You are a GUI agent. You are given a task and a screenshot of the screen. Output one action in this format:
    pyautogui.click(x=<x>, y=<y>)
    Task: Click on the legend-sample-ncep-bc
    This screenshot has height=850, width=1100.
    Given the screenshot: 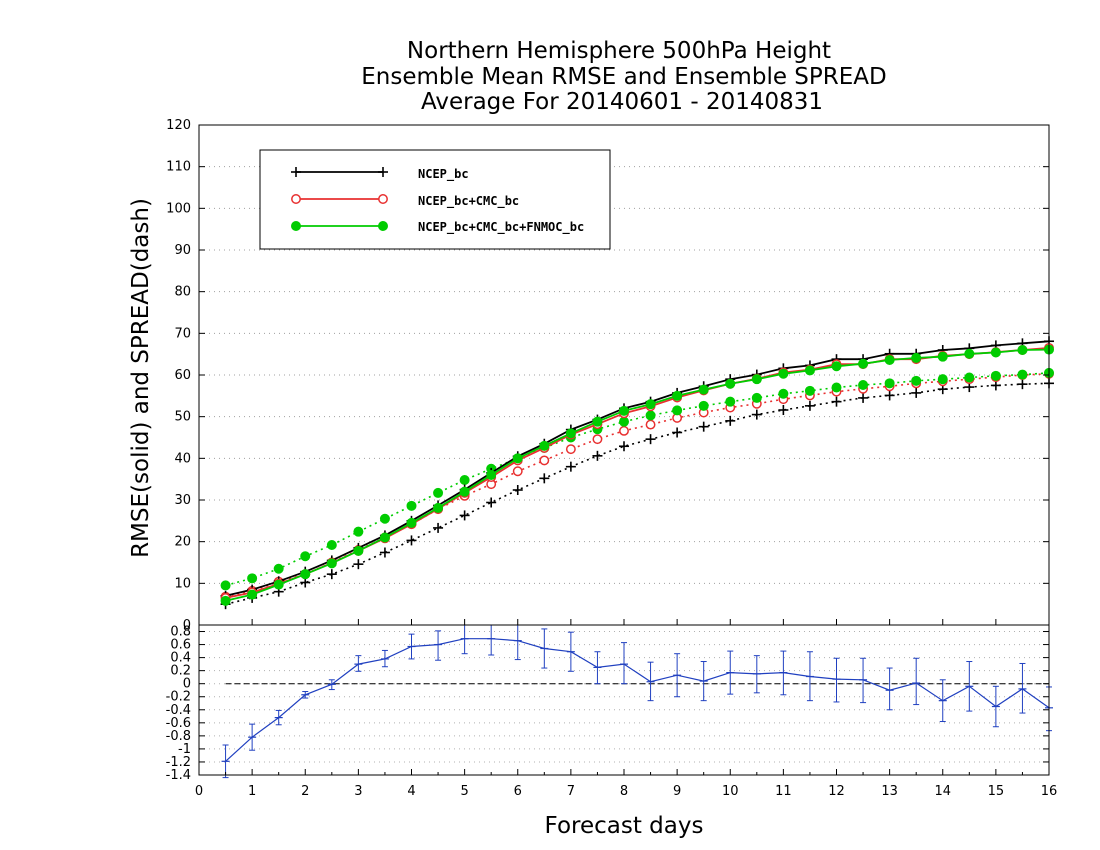 What is the action you would take?
    pyautogui.click(x=339, y=172)
    